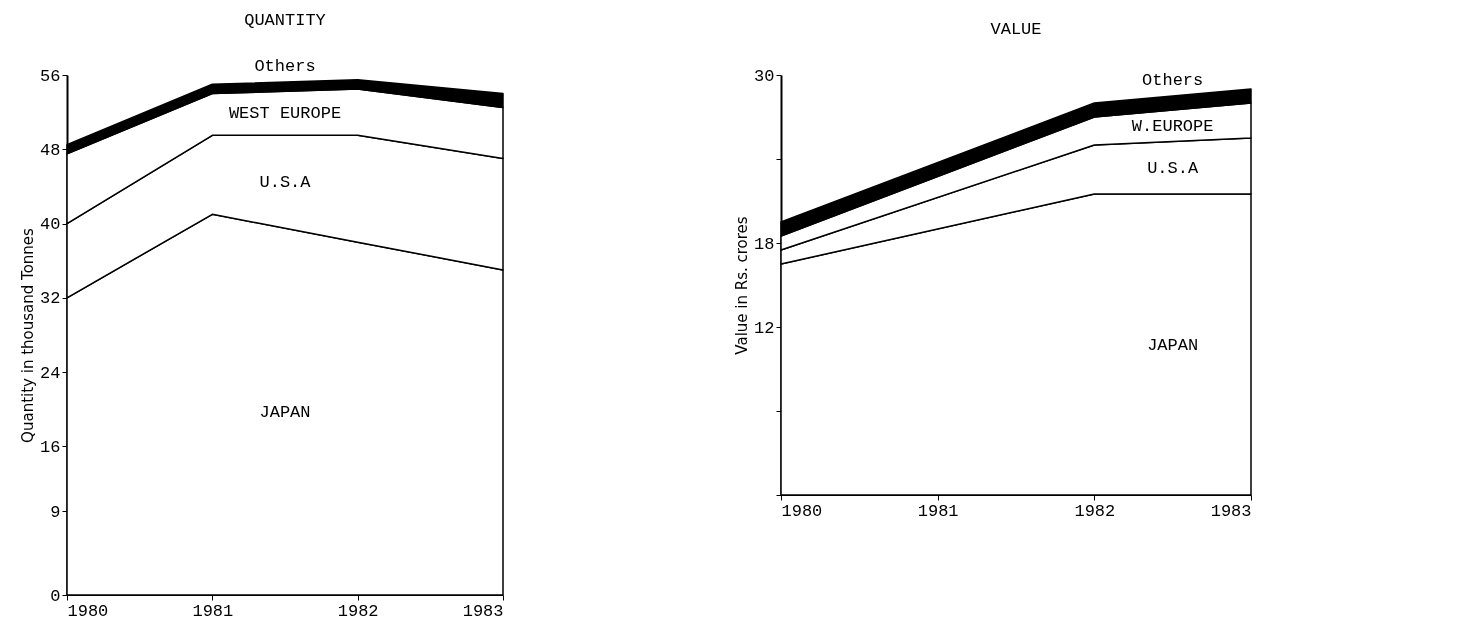  Describe the element at coordinates (50, 373) in the screenshot. I see `y-tick-label: 24` at that location.